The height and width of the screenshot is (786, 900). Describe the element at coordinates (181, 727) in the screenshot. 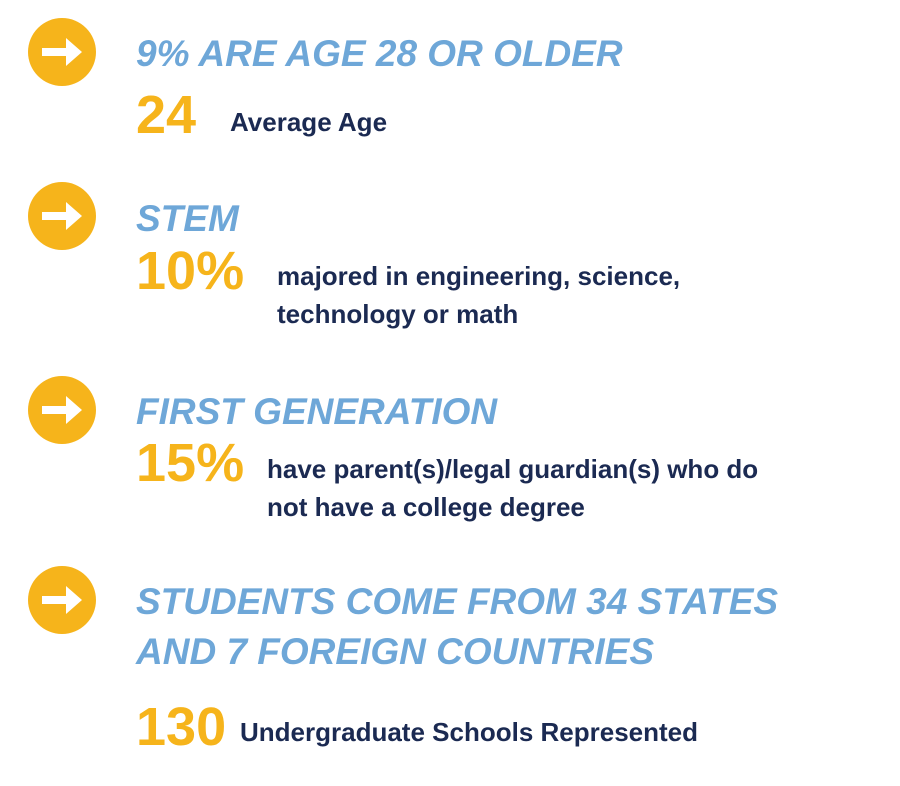

I see `stat-number: 130` at that location.